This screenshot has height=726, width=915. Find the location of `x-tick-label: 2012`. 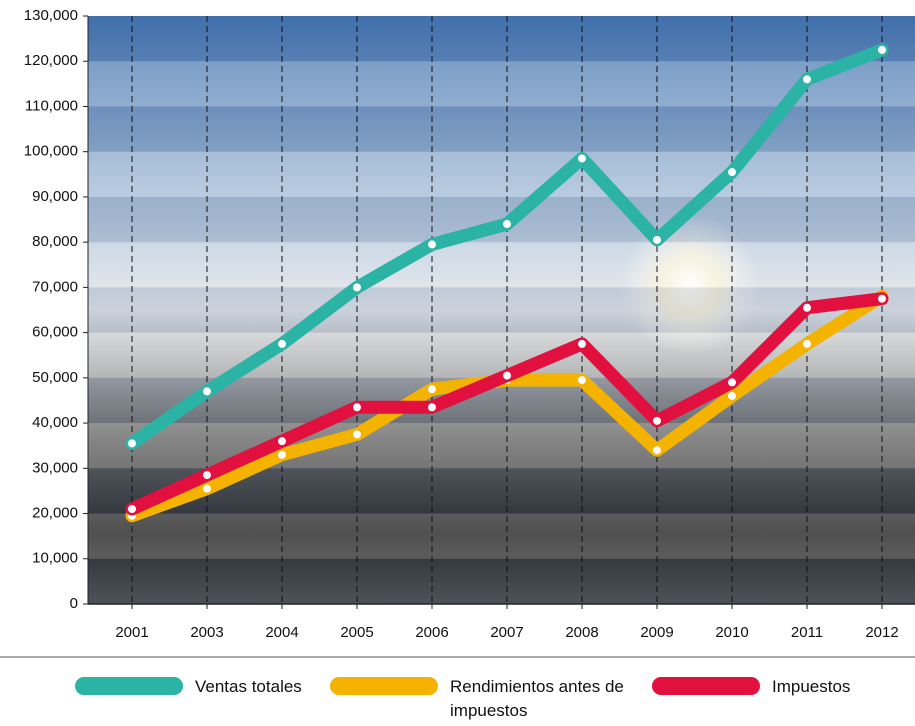

x-tick-label: 2012 is located at coordinates (881, 632).